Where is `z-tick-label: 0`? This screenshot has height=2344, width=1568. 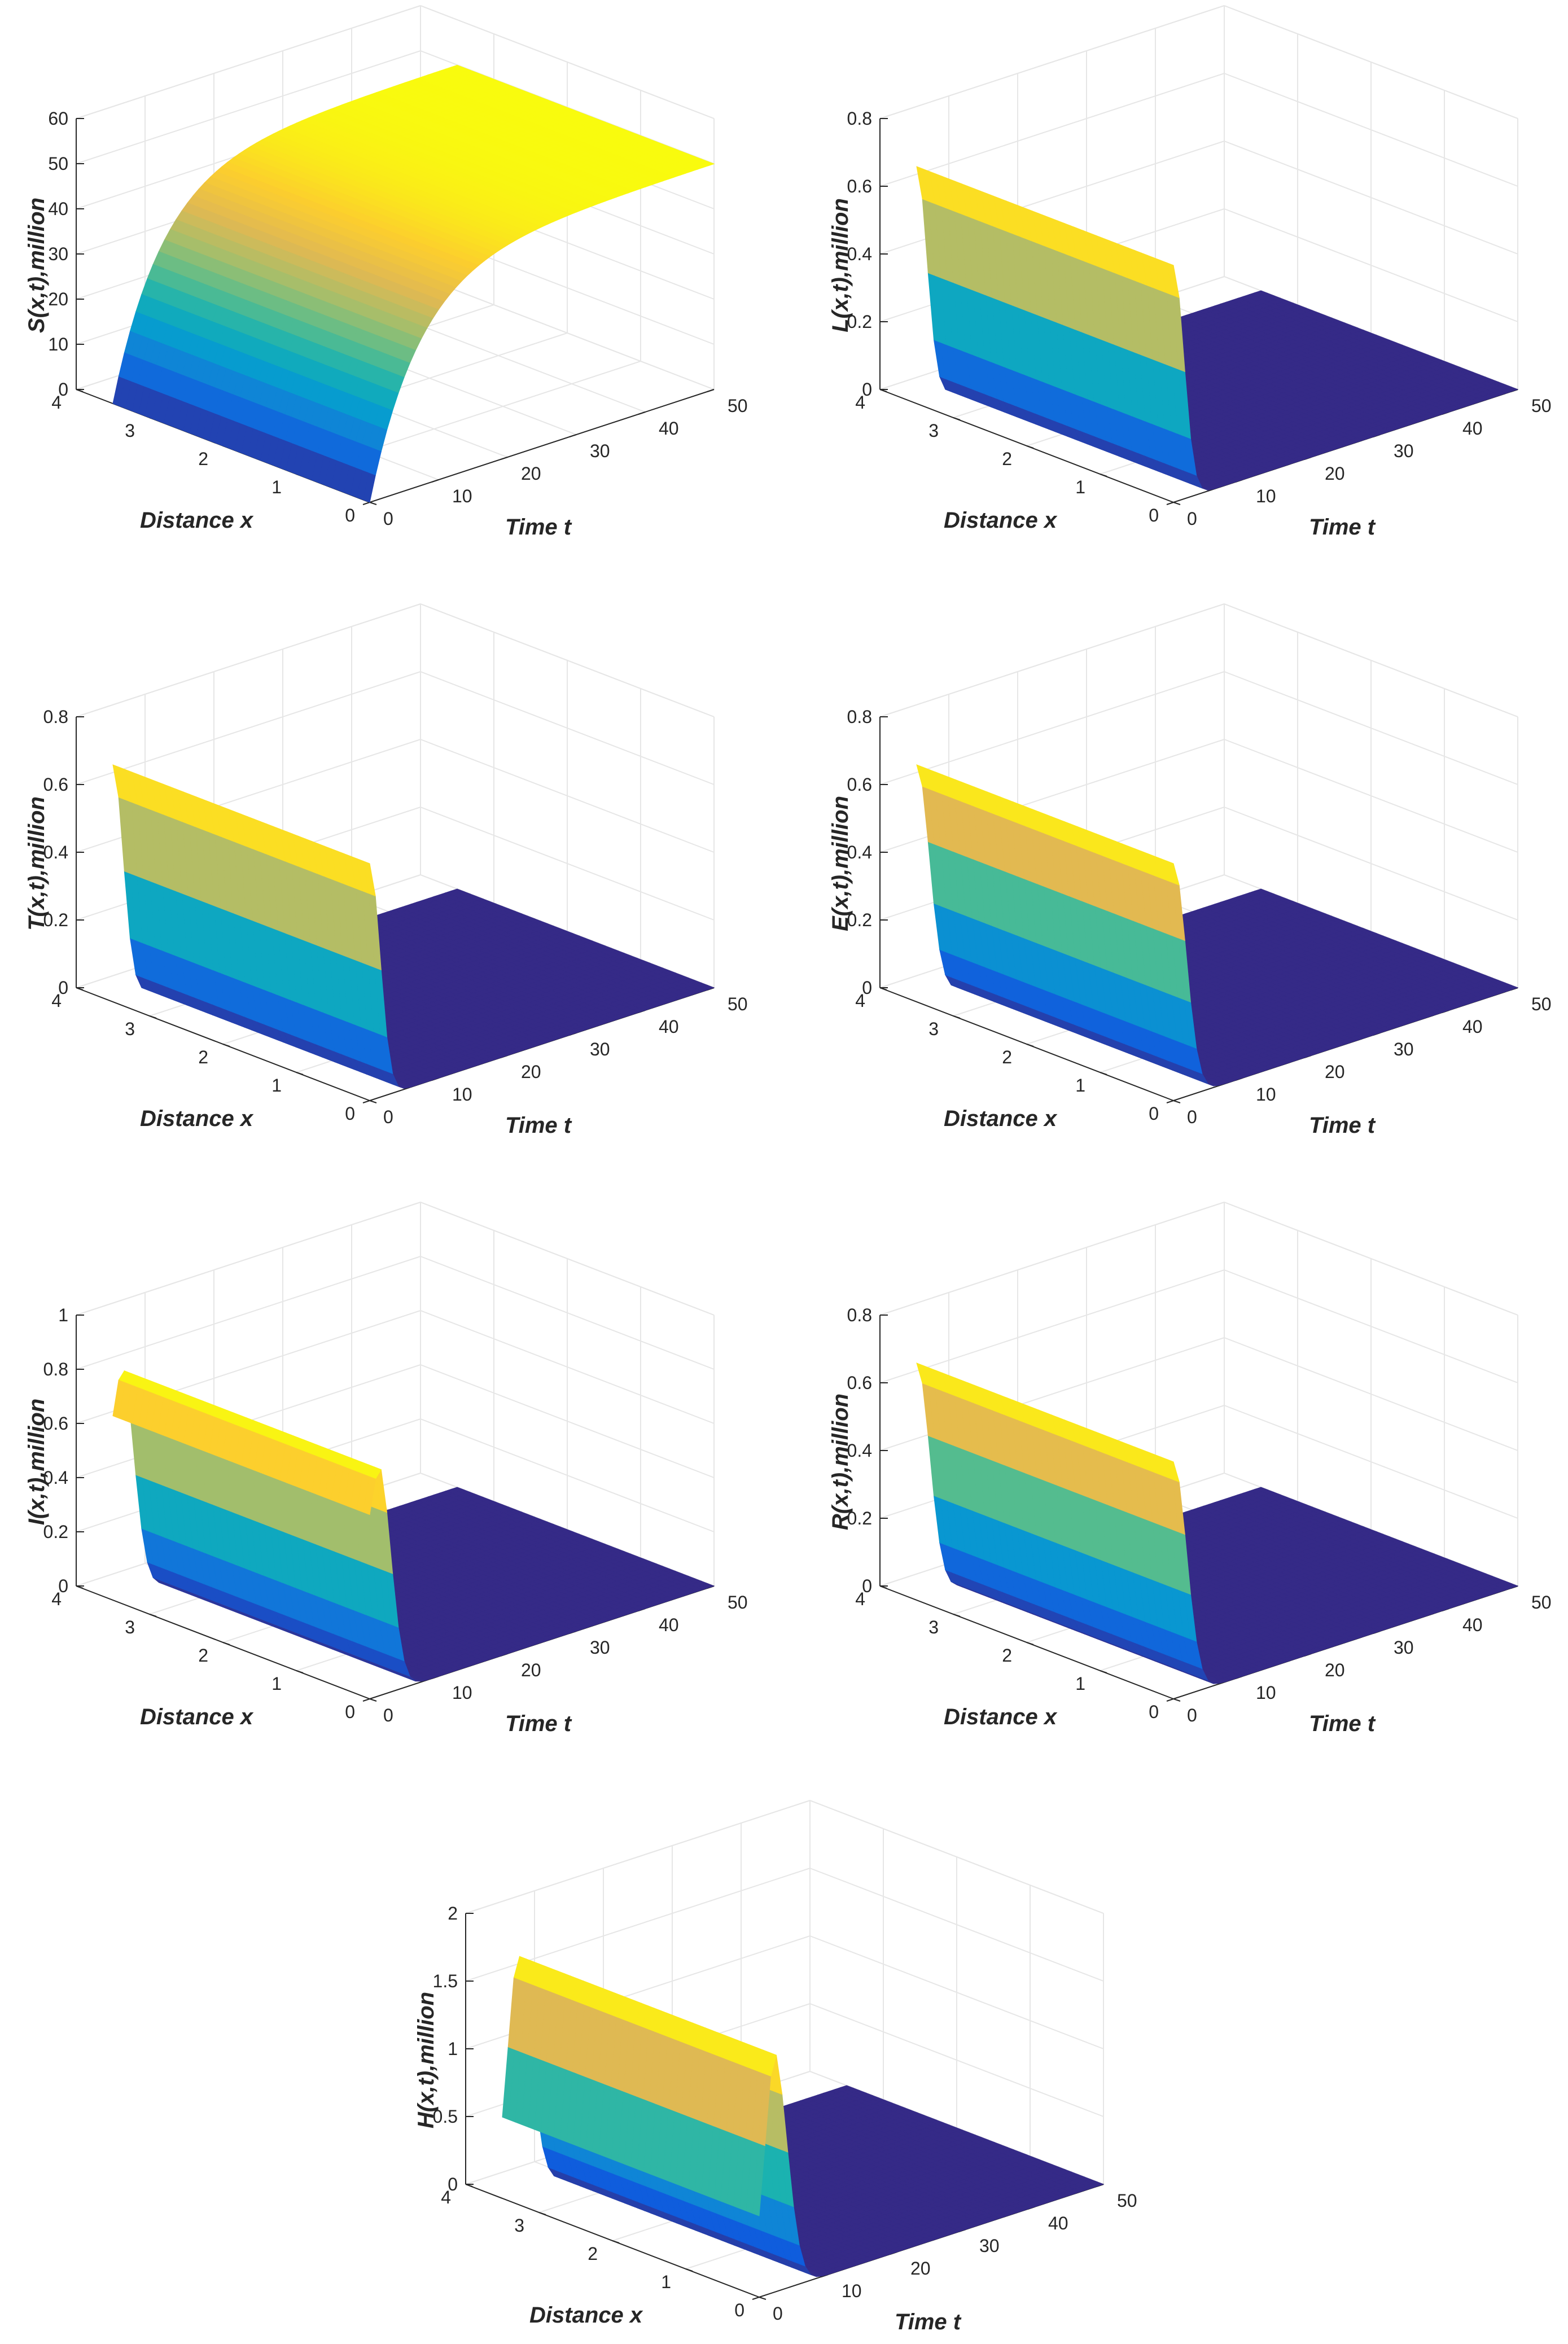 z-tick-label: 0 is located at coordinates (63, 389).